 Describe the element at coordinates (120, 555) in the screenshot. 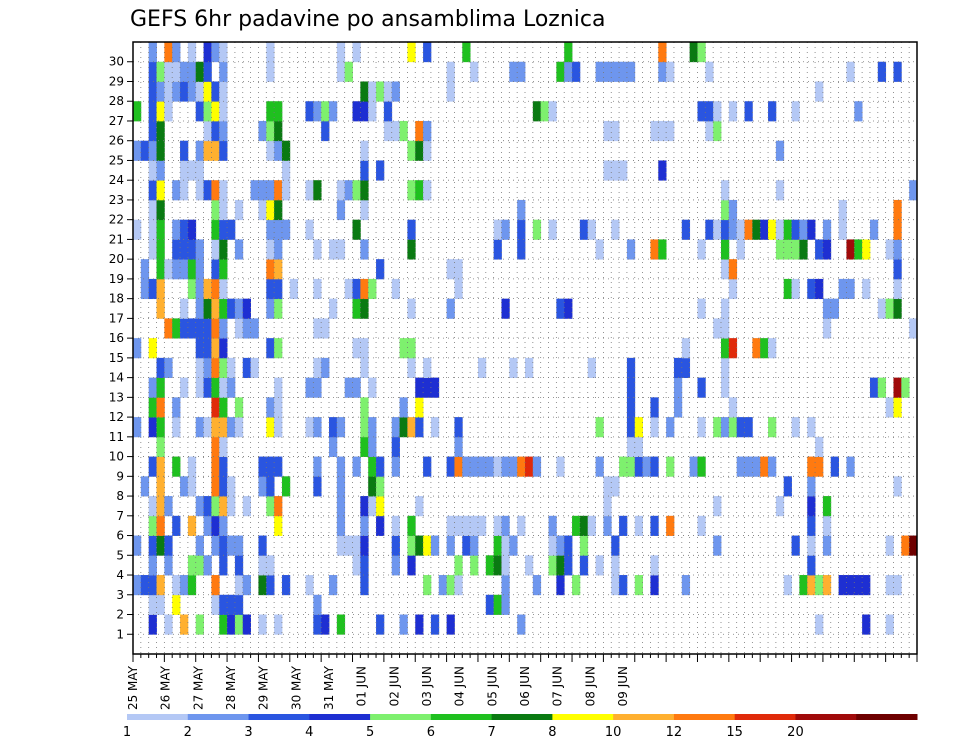

I see `y-tick-label: 5` at that location.